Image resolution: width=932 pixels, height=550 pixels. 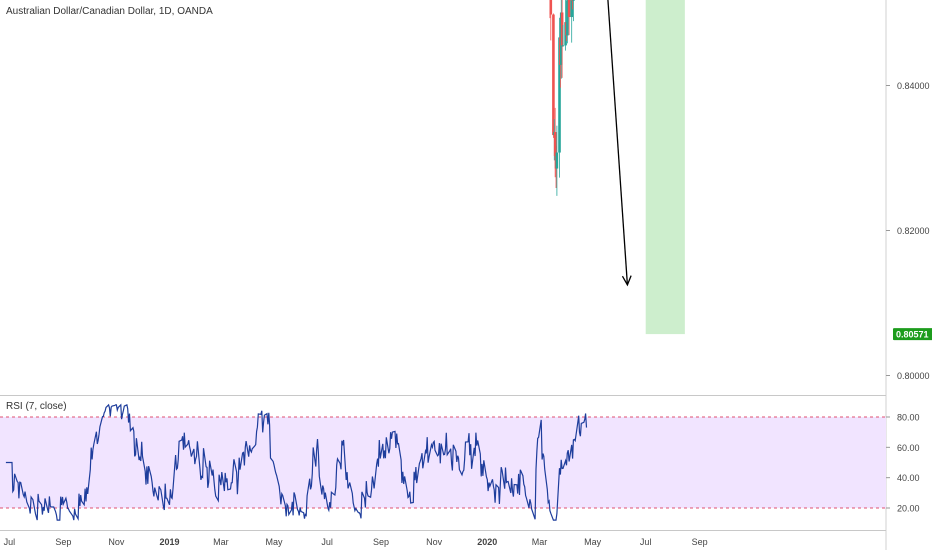 I want to click on rsi-y-tick-label: 40.00, so click(x=908, y=478).